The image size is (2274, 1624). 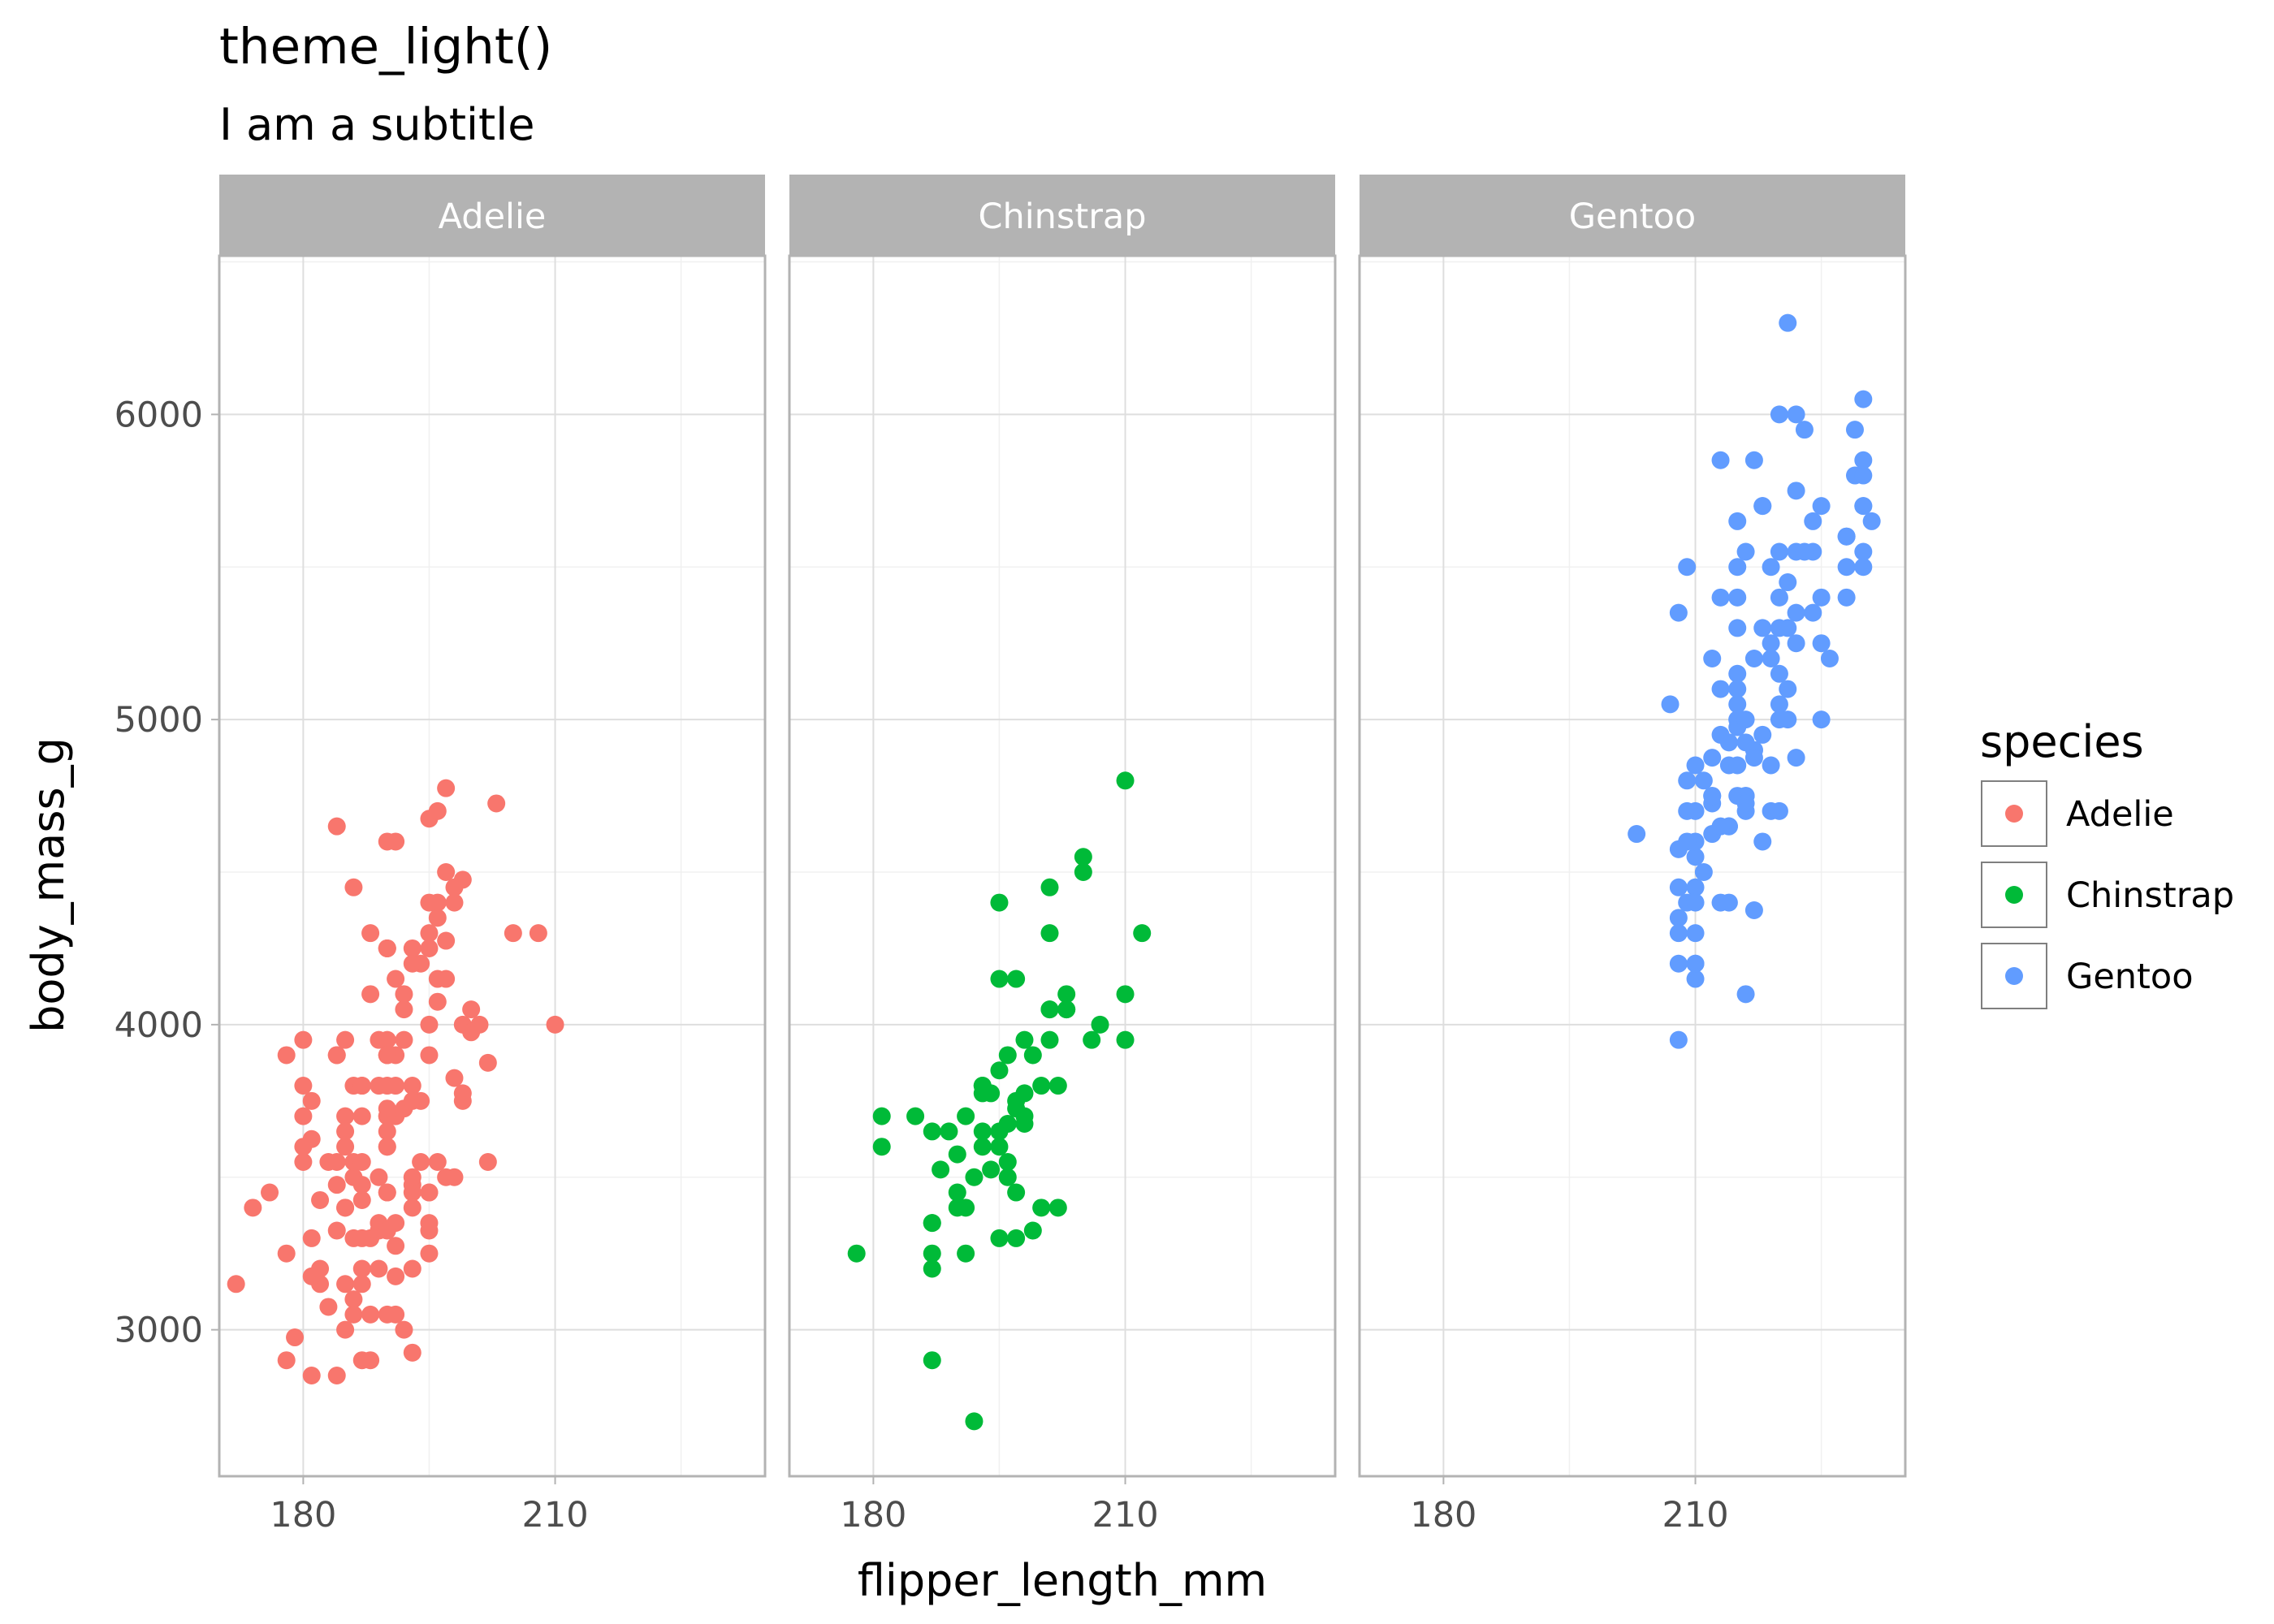 I want to click on x-axis-title: flipper_length_mm, so click(x=1063, y=1581).